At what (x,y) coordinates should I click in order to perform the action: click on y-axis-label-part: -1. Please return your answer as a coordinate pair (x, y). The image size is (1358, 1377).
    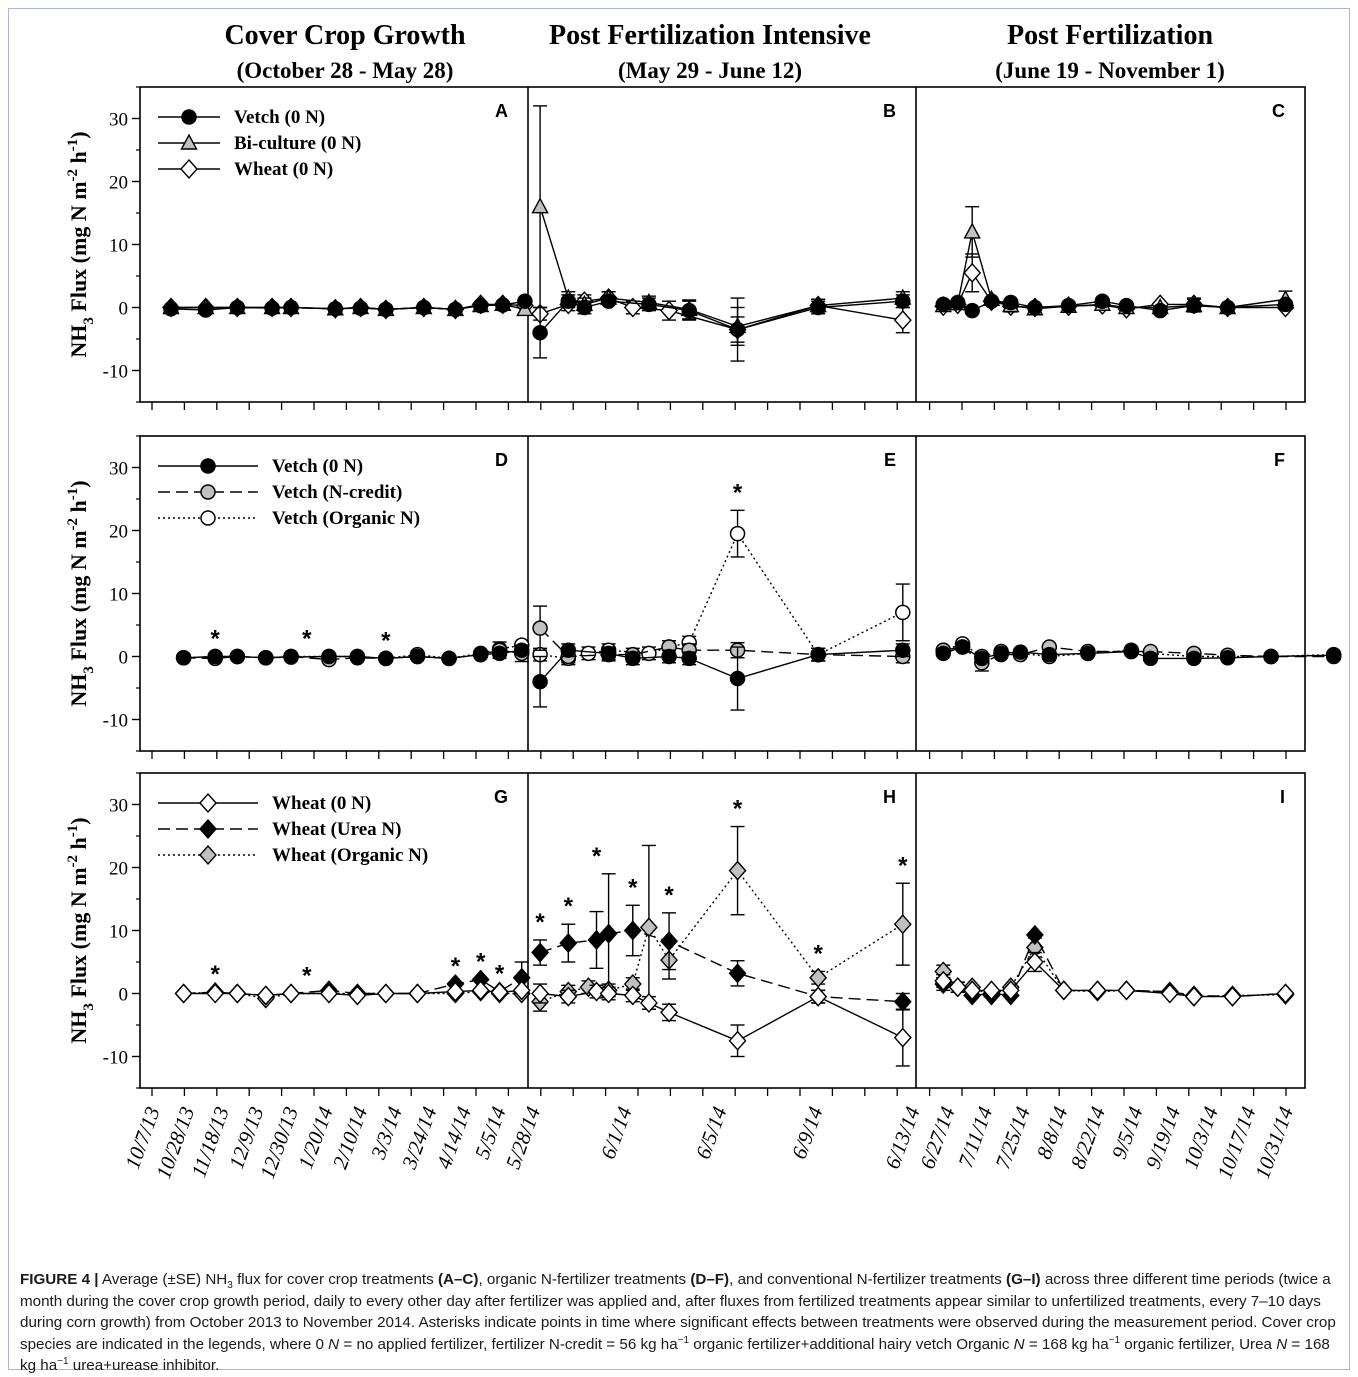
    Looking at the image, I should click on (73, 831).